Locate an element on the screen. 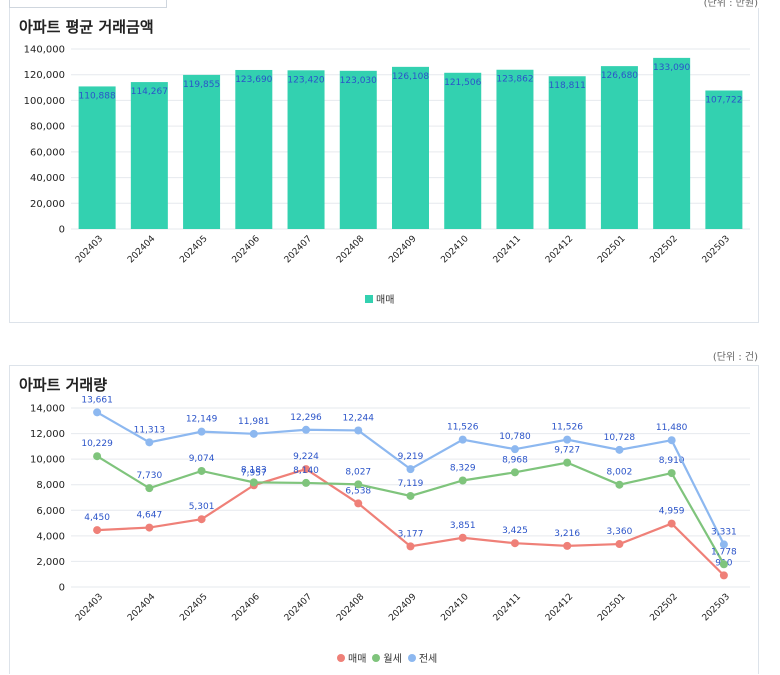 The image size is (780, 675). point-value-label: 9,074 is located at coordinates (202, 459).